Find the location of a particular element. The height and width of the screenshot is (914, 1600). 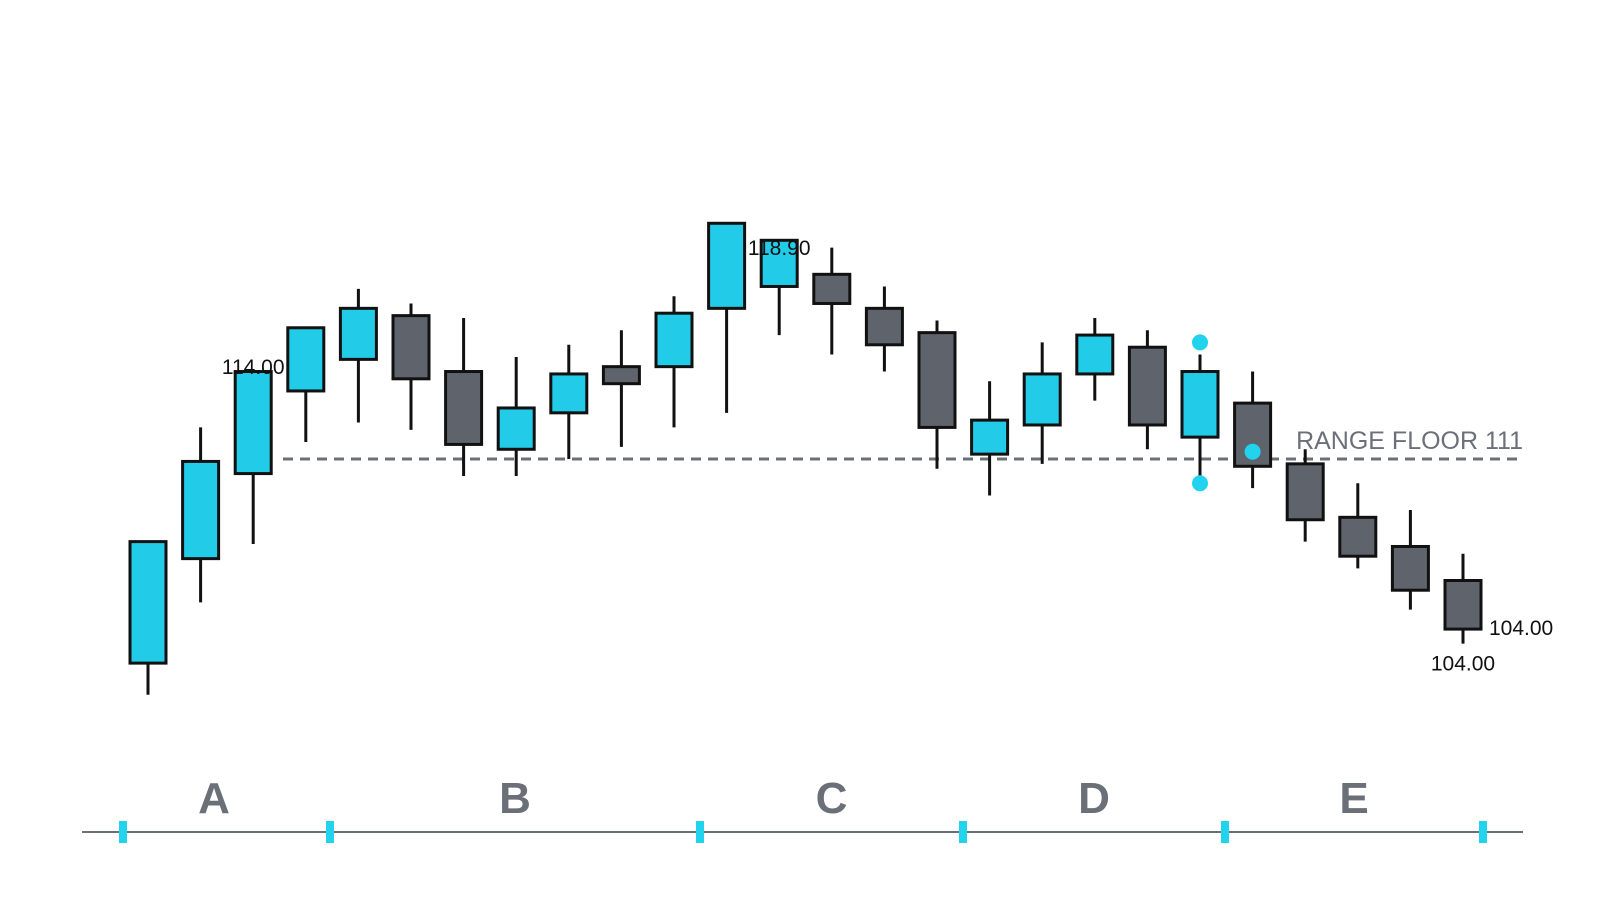

section-label-b: B is located at coordinates (515, 798).